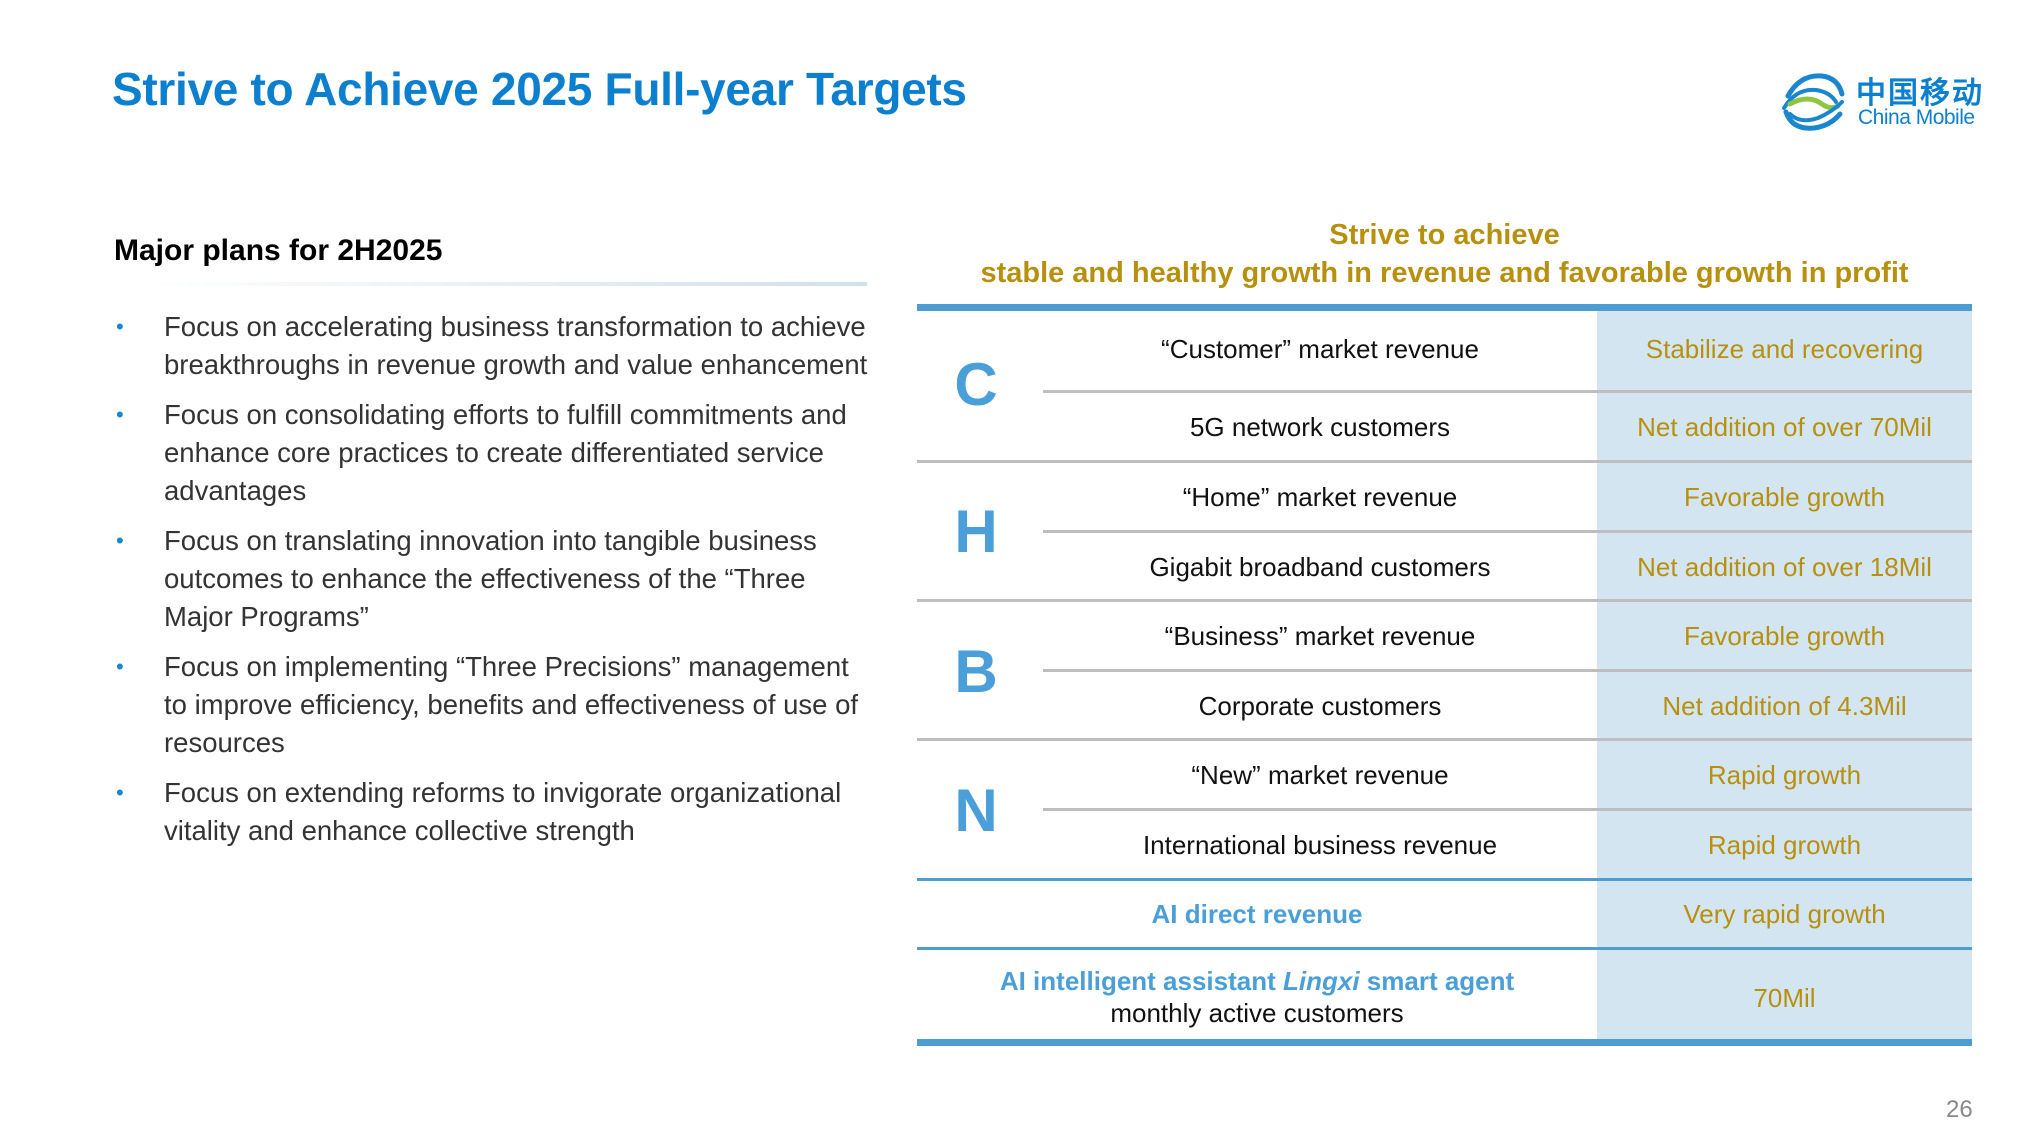  Describe the element at coordinates (1320, 567) in the screenshot. I see `target-item: Gigabit broadband customers` at that location.